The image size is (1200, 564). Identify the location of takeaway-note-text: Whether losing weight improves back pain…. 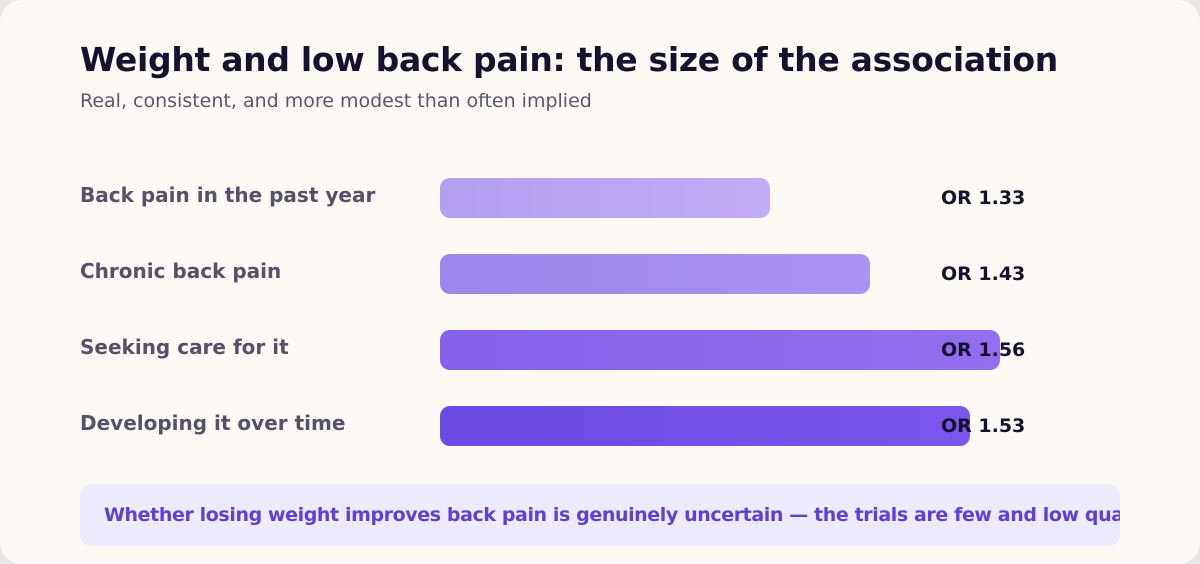
(612, 515).